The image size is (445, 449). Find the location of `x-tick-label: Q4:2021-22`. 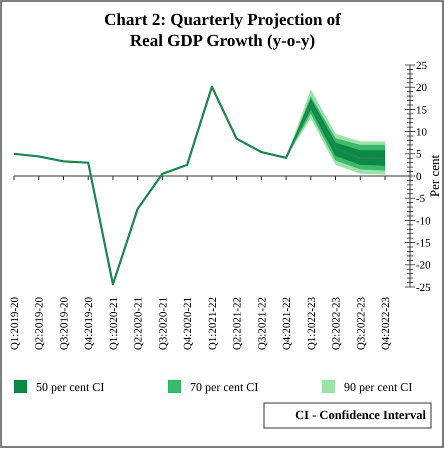

x-tick-label: Q4:2021-22 is located at coordinates (287, 323).